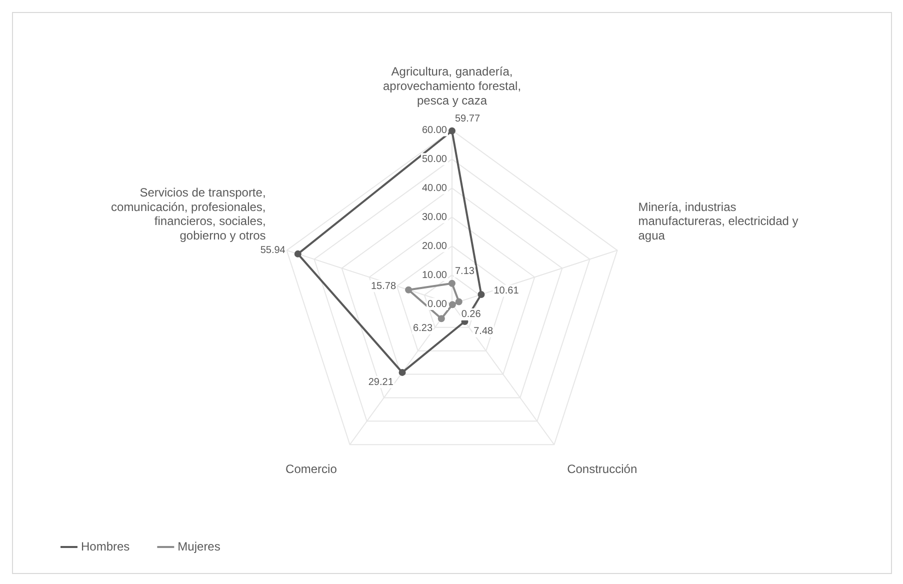  Describe the element at coordinates (188, 214) in the screenshot. I see `spoke-label: Servicios de transporte, comunicación, profesionales, financieros, sociales, gobierno y otros` at that location.